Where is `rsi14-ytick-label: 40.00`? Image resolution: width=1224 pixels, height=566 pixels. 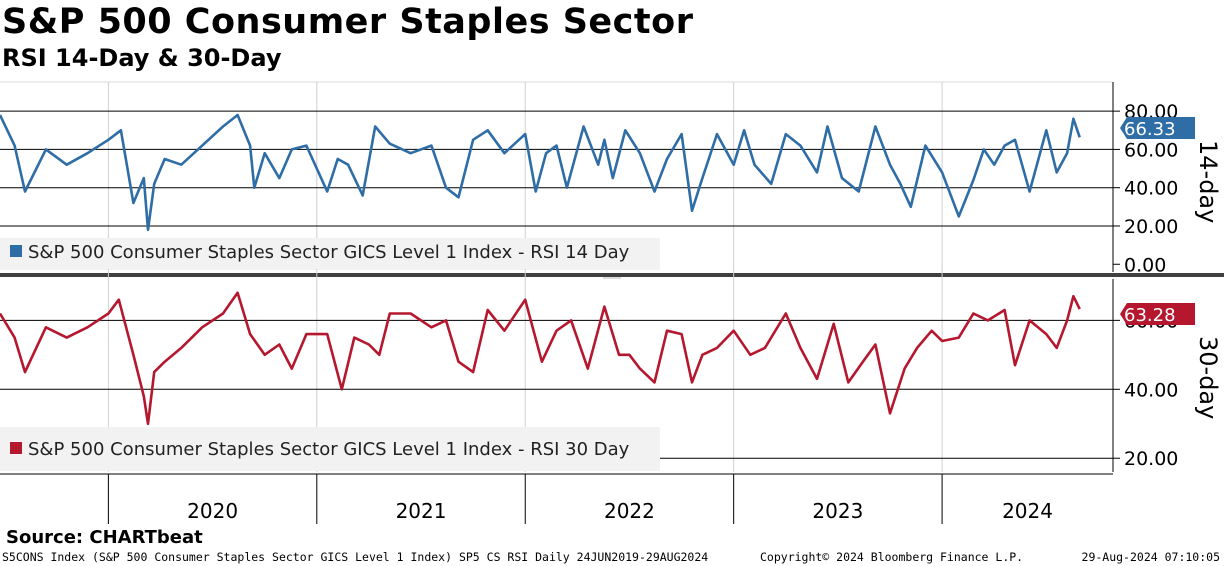 rsi14-ytick-label: 40.00 is located at coordinates (1151, 189).